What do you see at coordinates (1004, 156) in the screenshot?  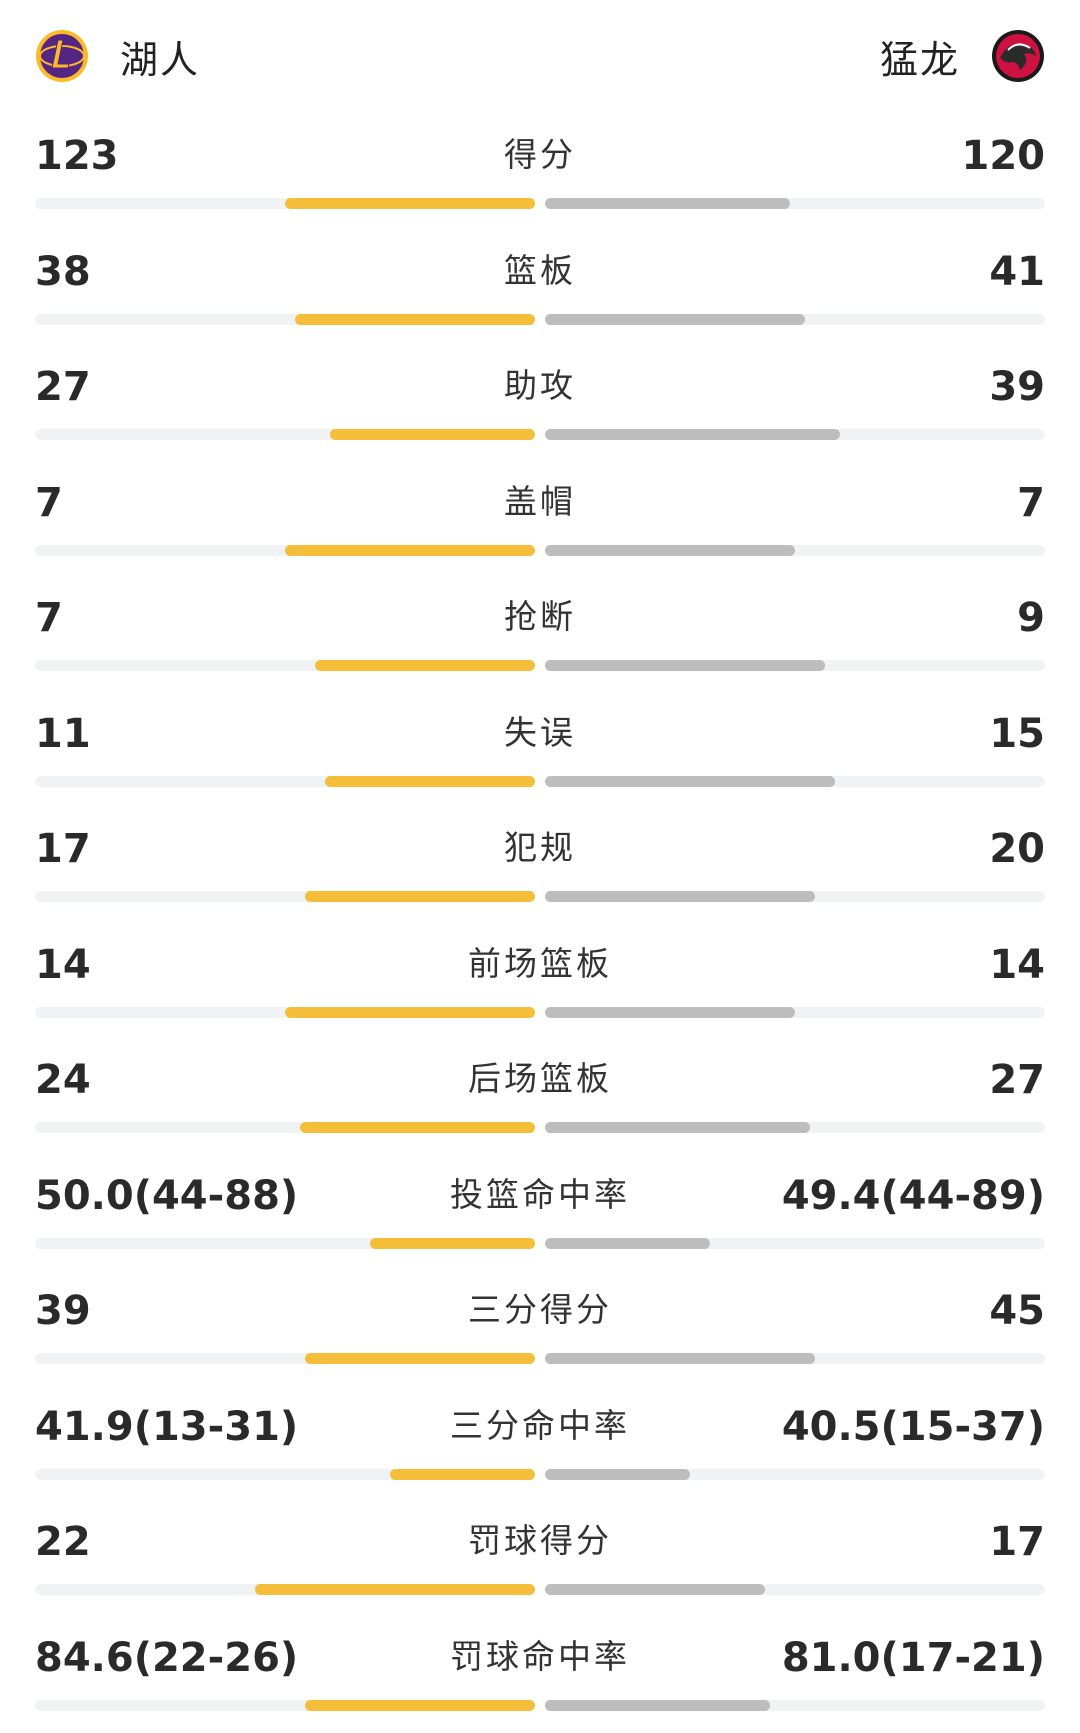 I see `away-stat-value: 120` at bounding box center [1004, 156].